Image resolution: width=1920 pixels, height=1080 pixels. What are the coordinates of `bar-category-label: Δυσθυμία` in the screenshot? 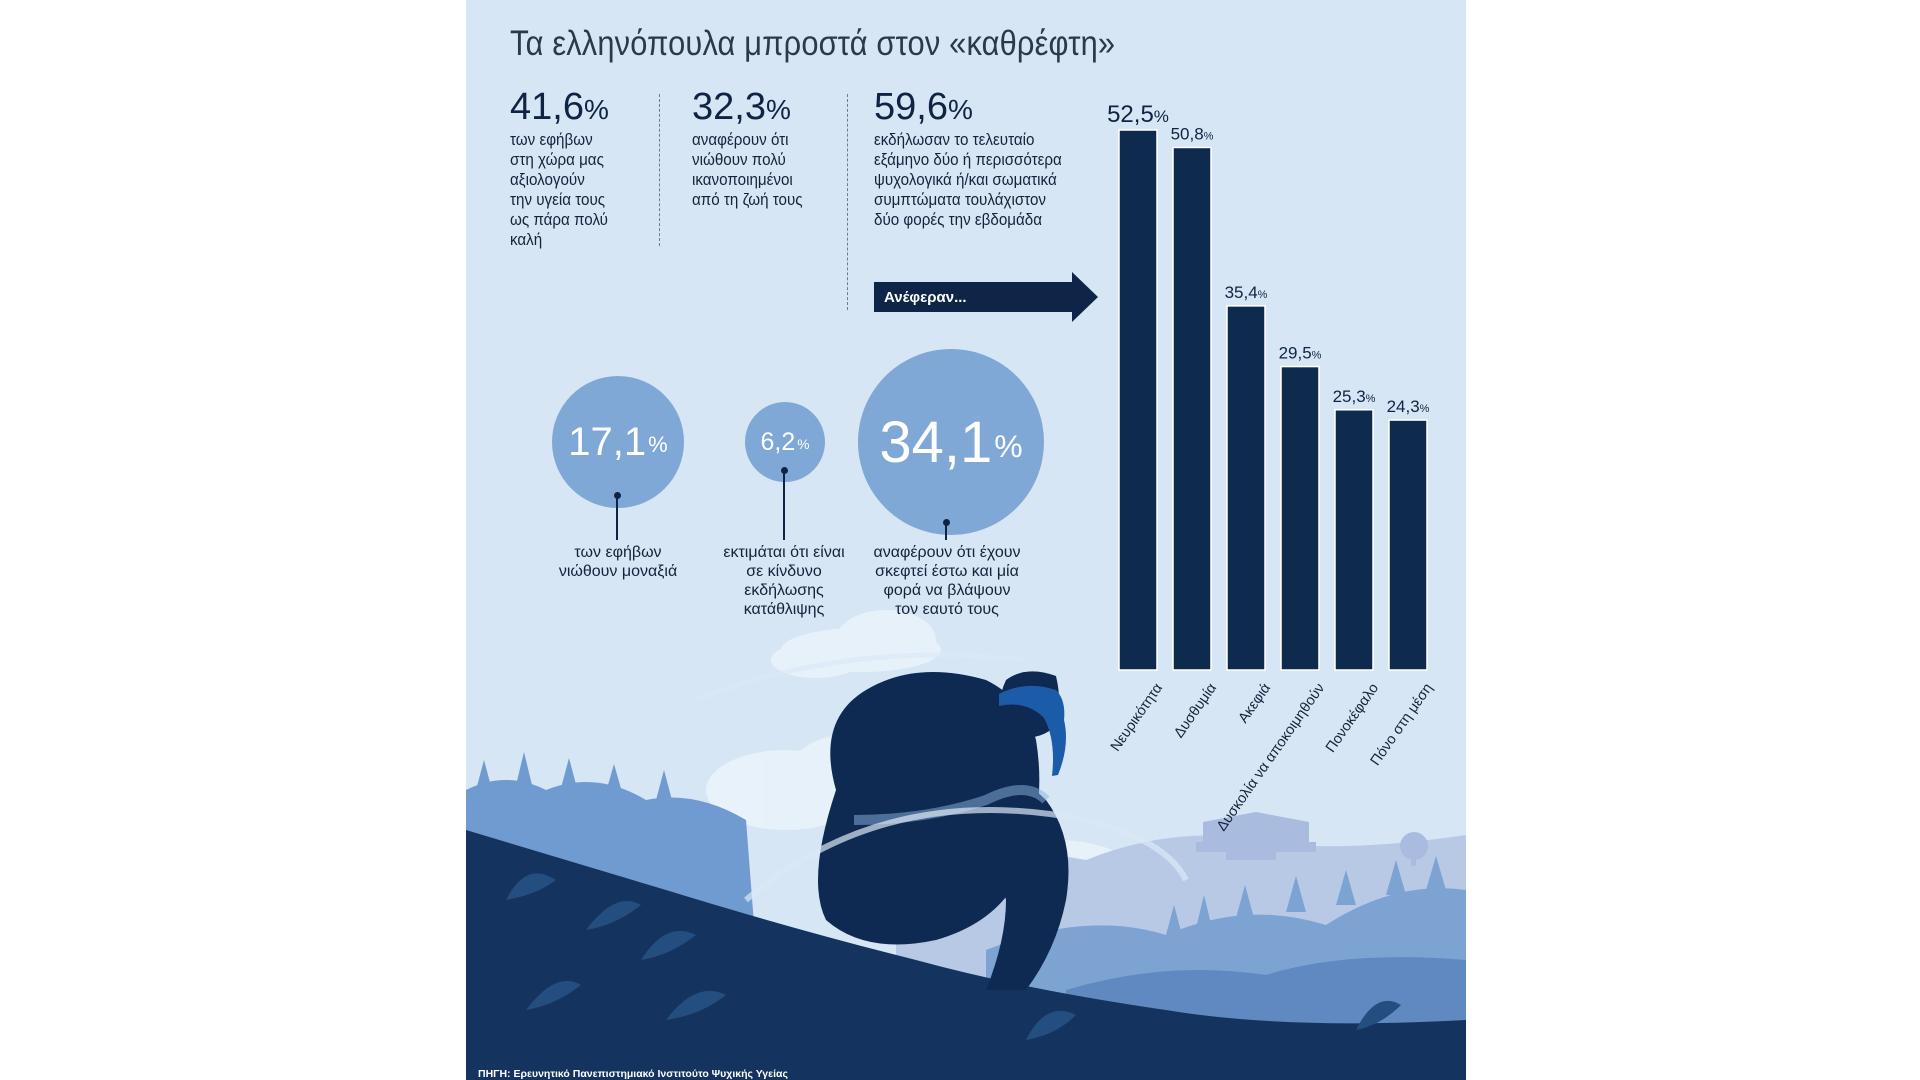 It's located at (1195, 711).